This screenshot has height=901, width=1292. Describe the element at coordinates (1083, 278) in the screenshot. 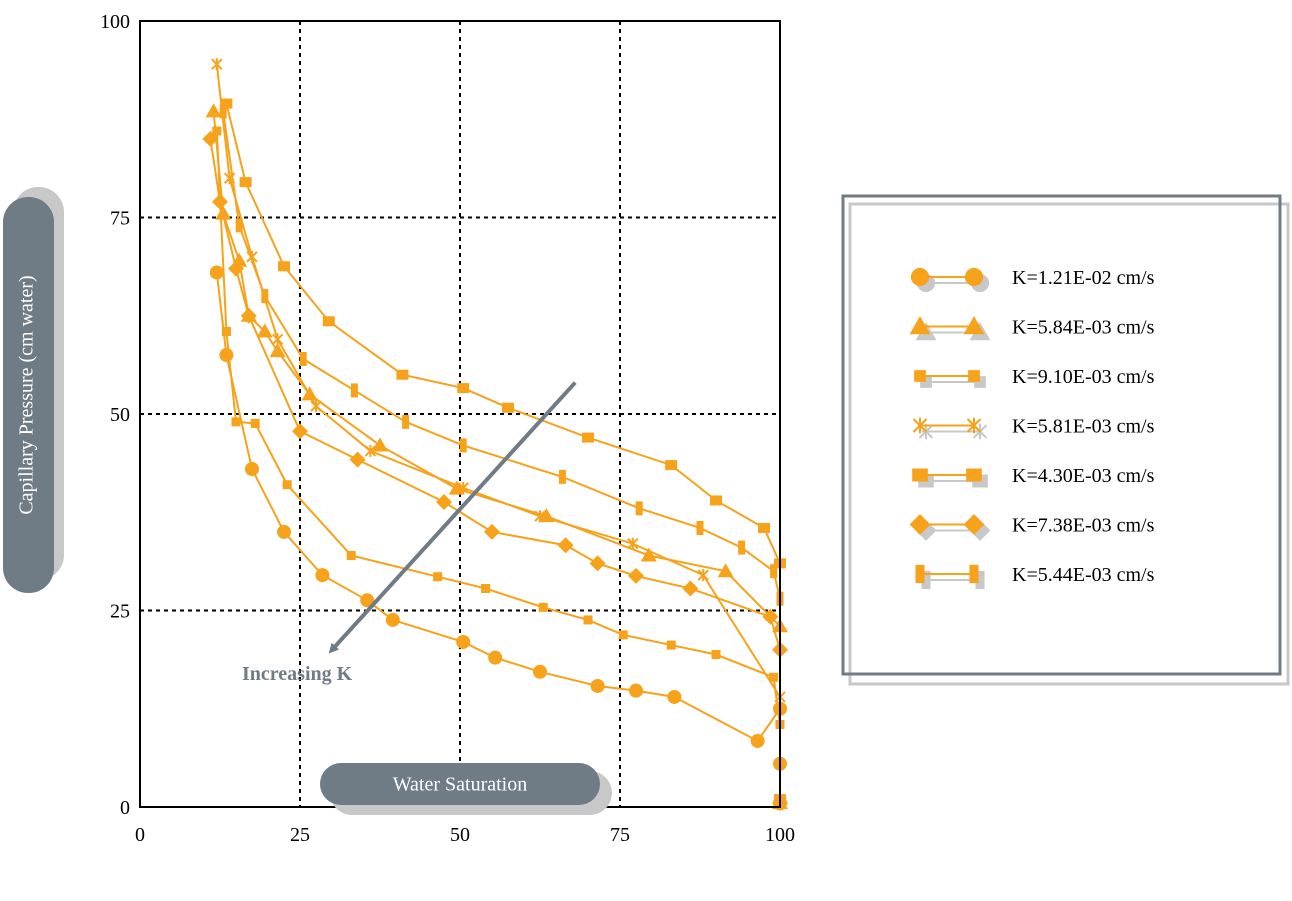

I see `legend-label: K=1.21E-02 cm/s` at that location.